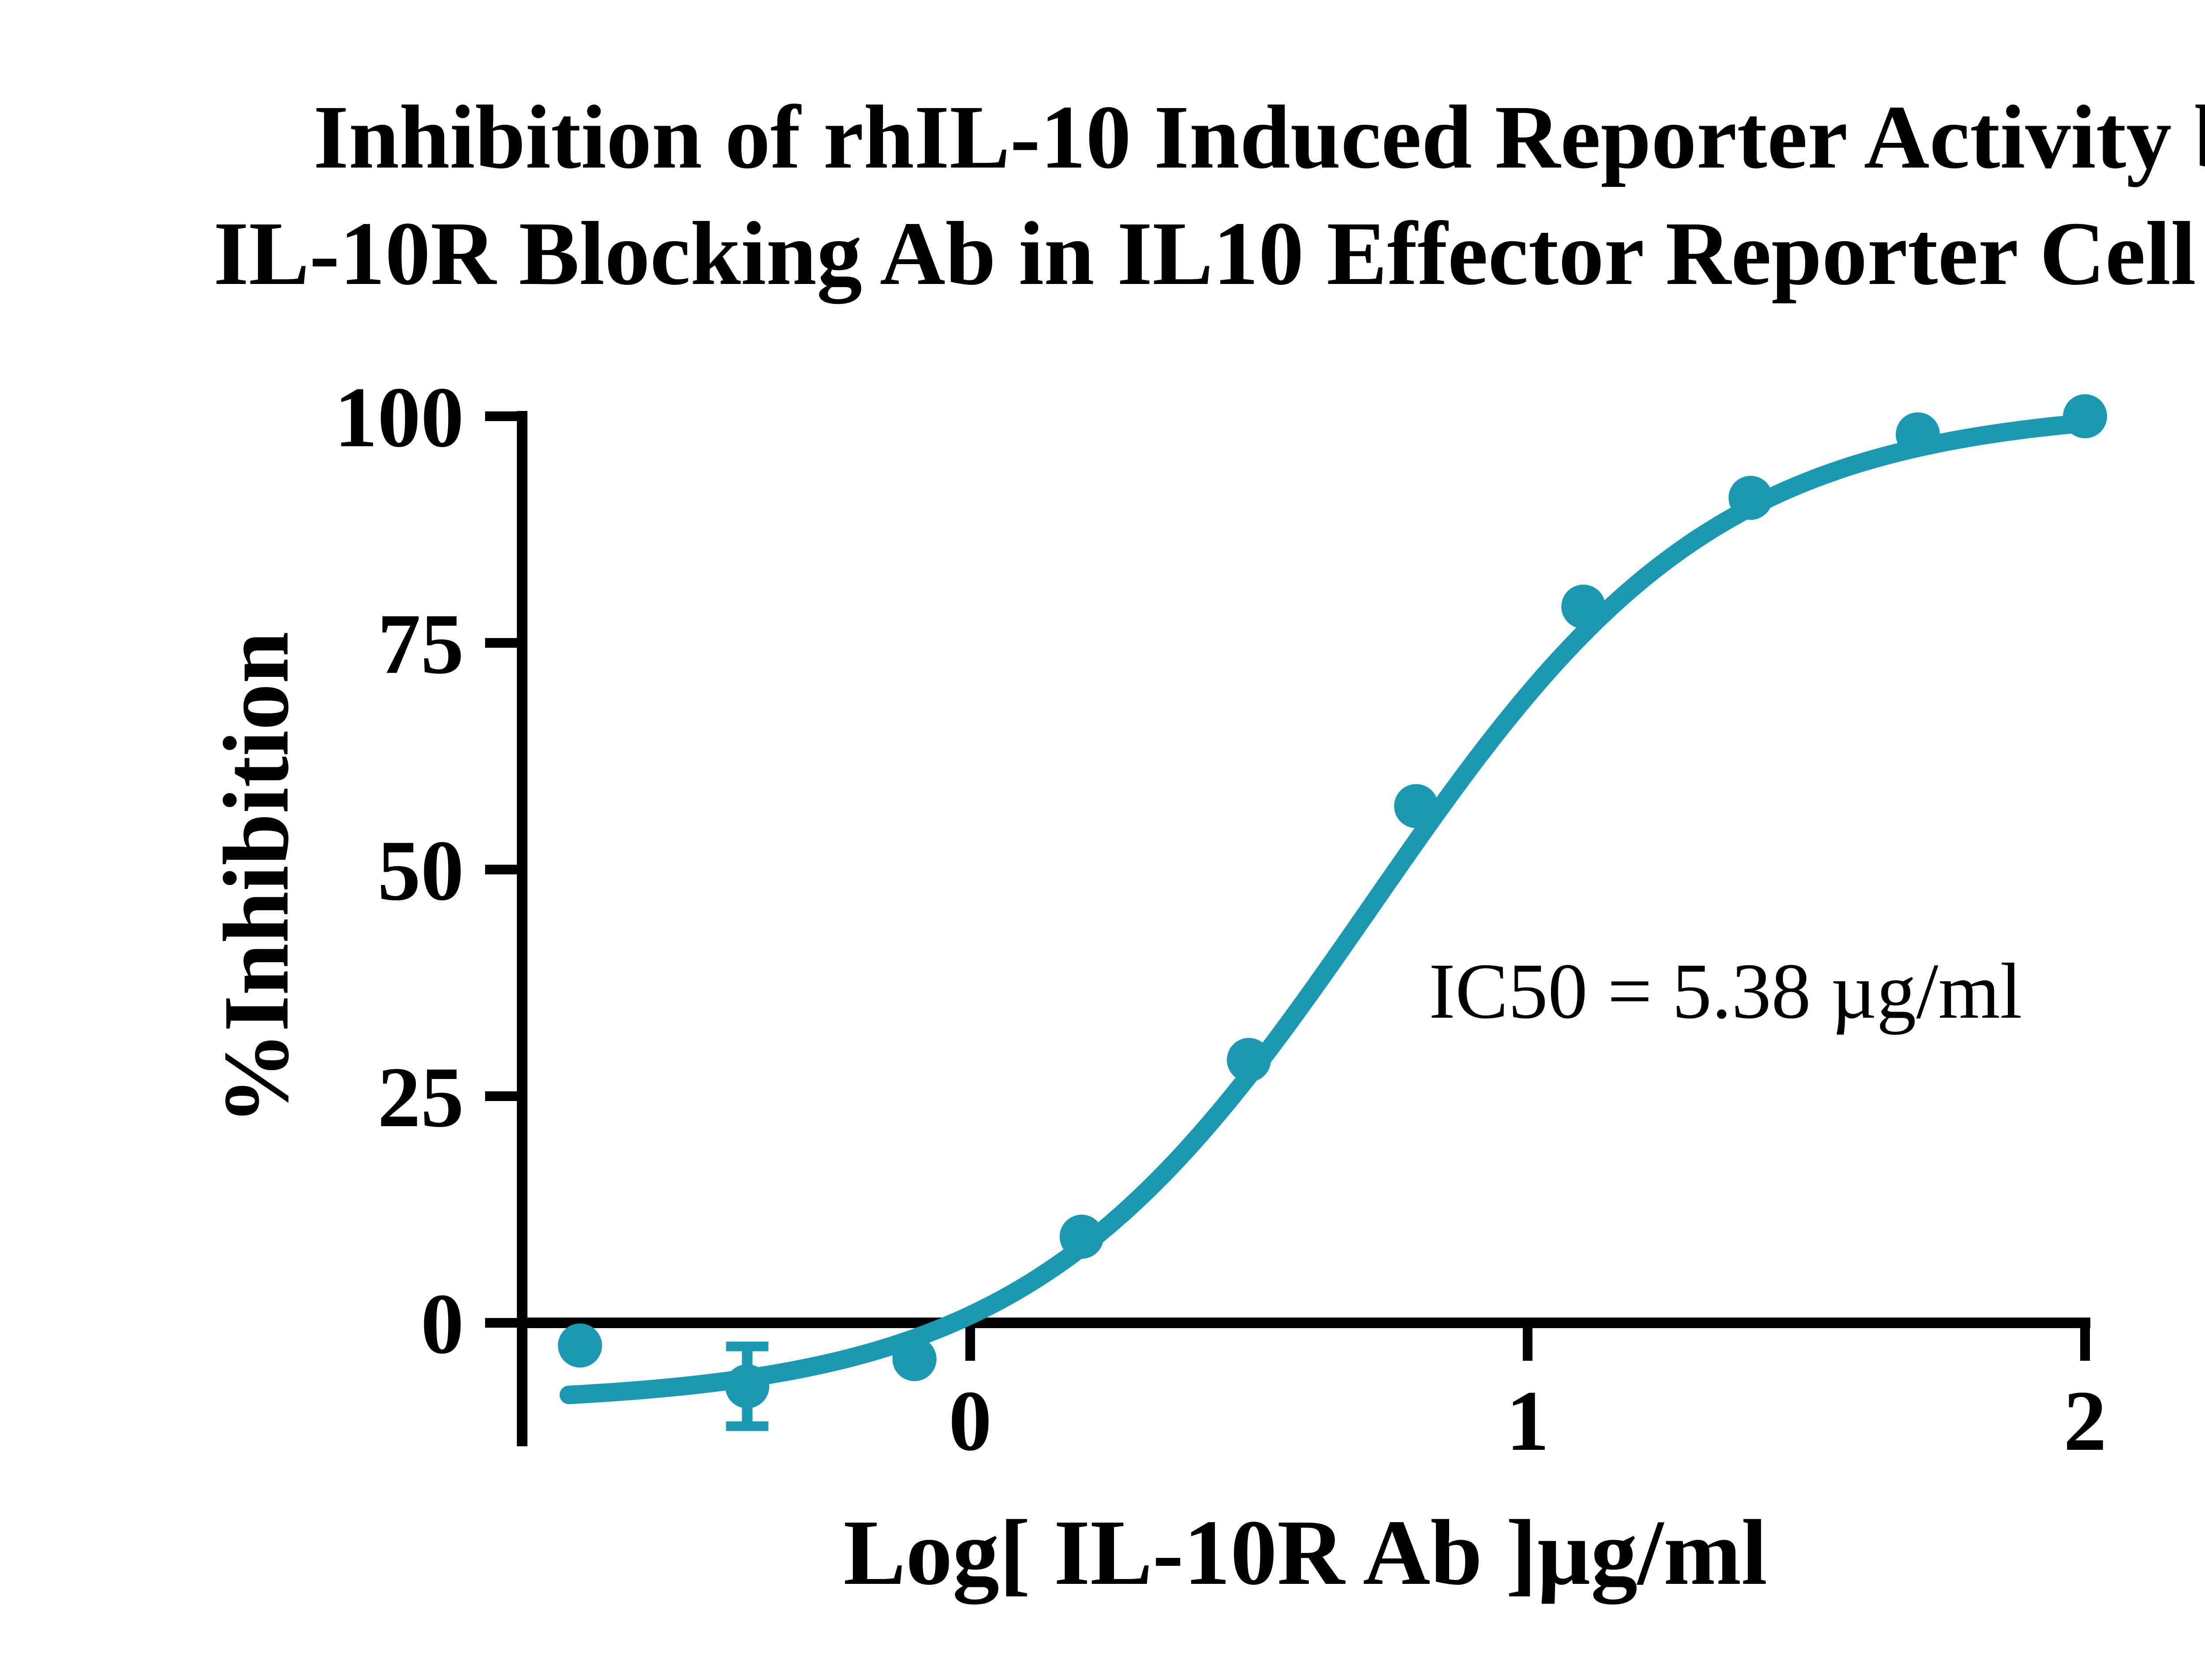 Image resolution: width=2205 pixels, height=1680 pixels. I want to click on x-tick-label-1: 1, so click(1527, 1421).